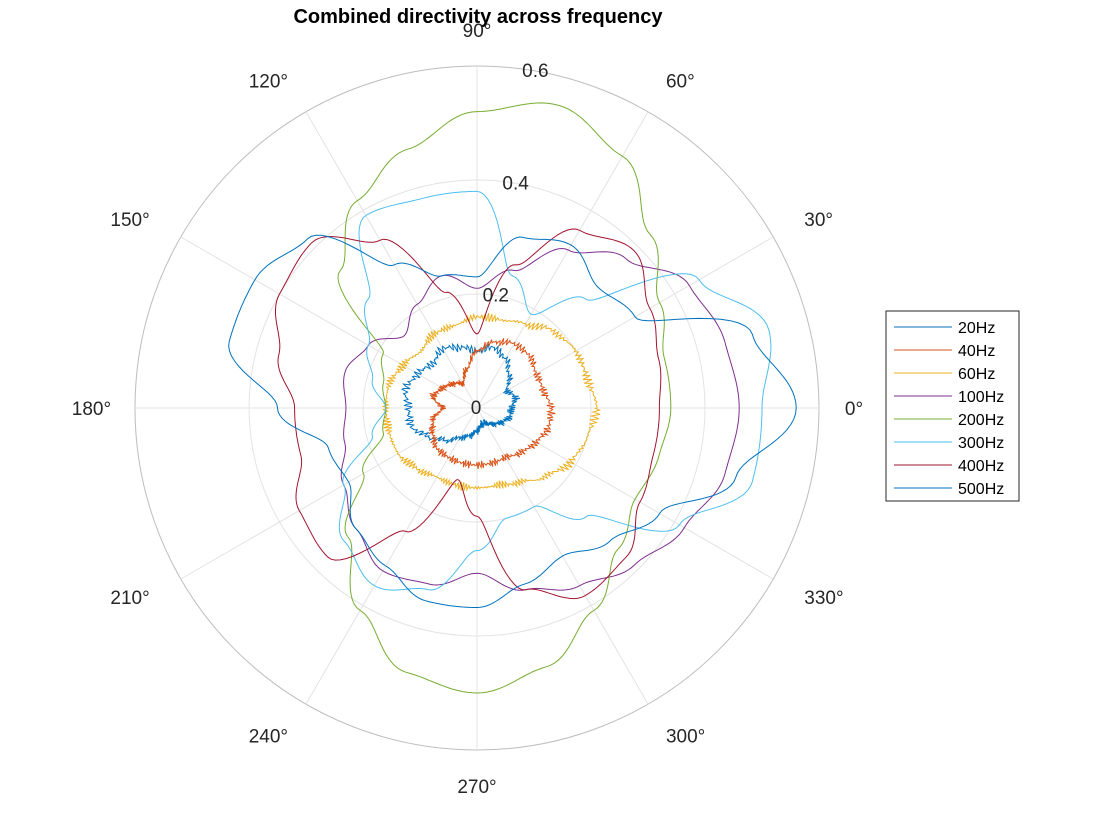  Describe the element at coordinates (981, 397) in the screenshot. I see `legend-label: 100Hz` at that location.